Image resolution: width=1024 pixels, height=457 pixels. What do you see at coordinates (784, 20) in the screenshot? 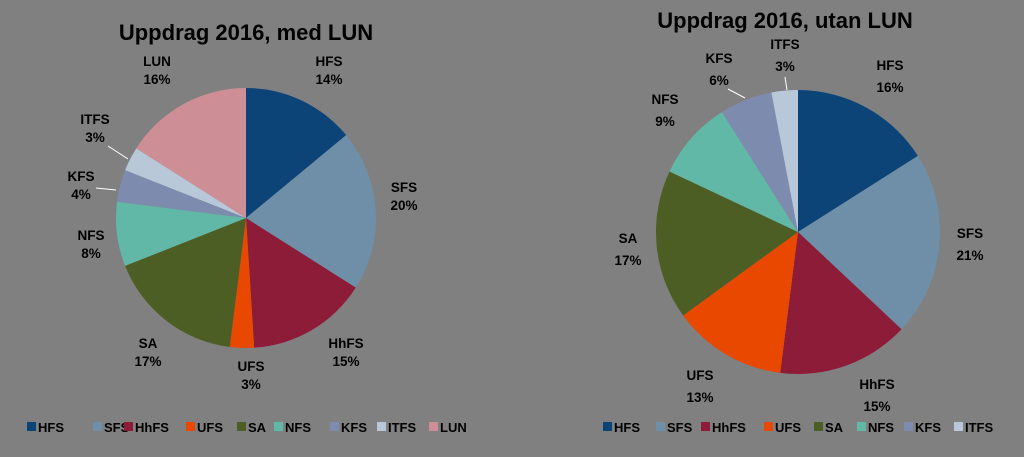
I see `chart-title-utan-lun: Uppdrag 2016, utan LUN` at bounding box center [784, 20].